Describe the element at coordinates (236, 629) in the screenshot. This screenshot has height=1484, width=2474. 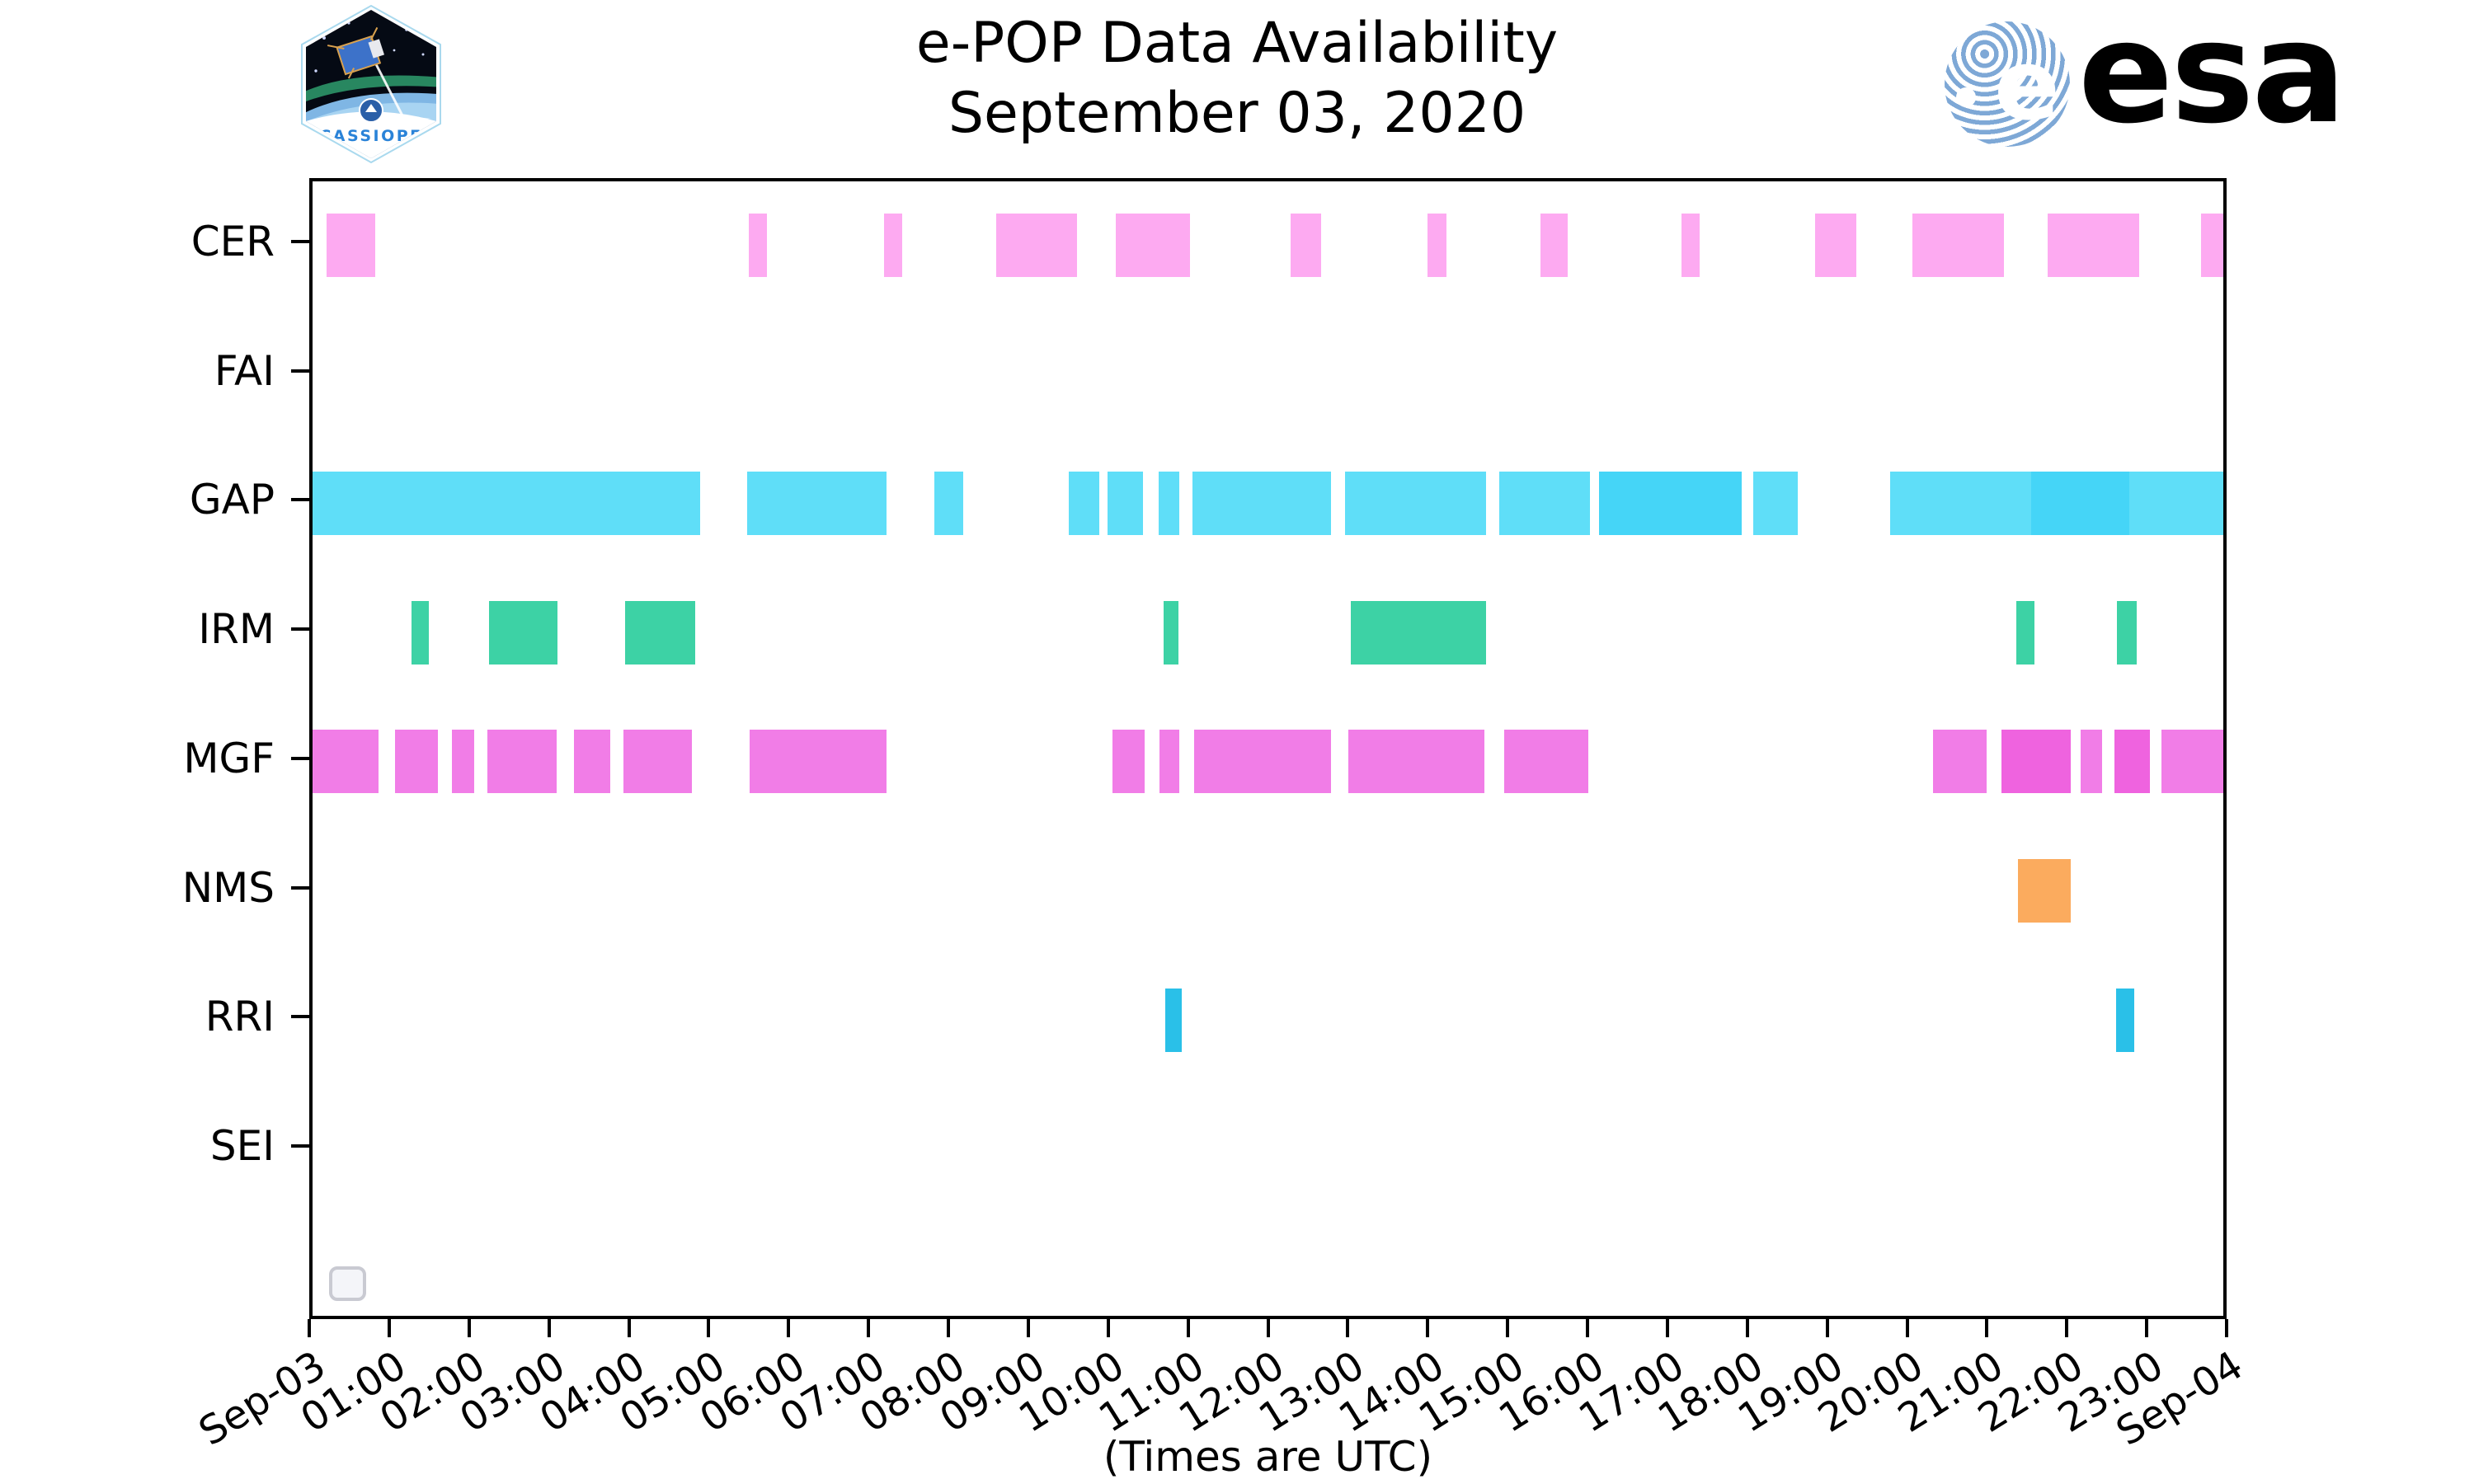
I see `row-label-irm: IRM` at that location.